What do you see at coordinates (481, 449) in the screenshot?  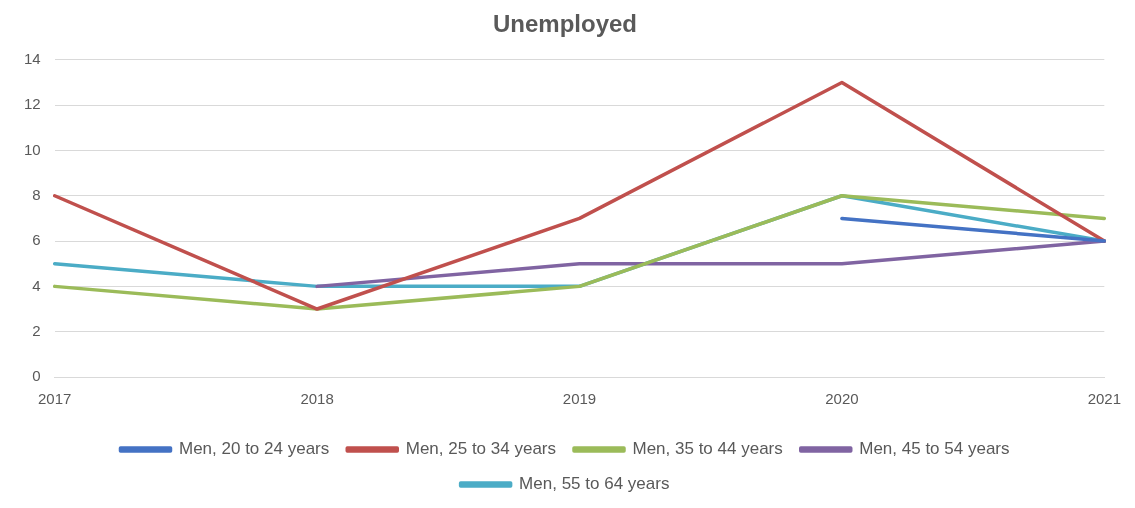 I see `legend-label: Men, 25 to 34 years` at bounding box center [481, 449].